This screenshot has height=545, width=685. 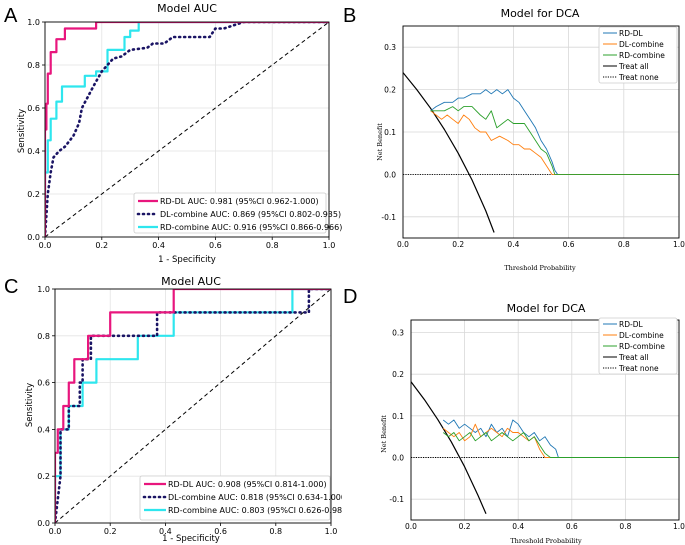 I want to click on legend-label: Treat all, so click(x=633, y=357).